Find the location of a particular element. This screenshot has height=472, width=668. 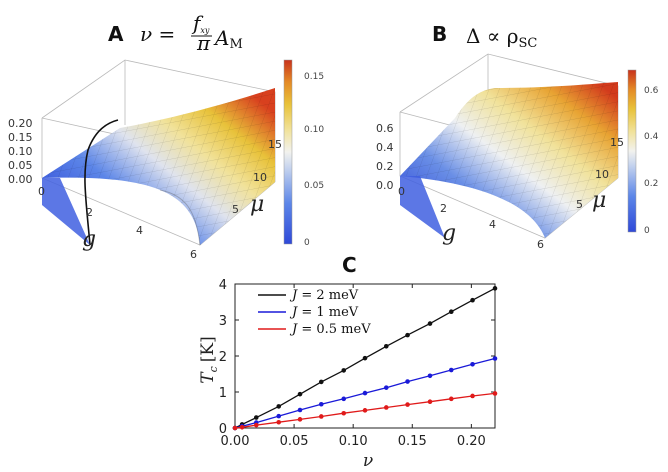

panel-a-cbar-tick: 0 is located at coordinates (307, 243).